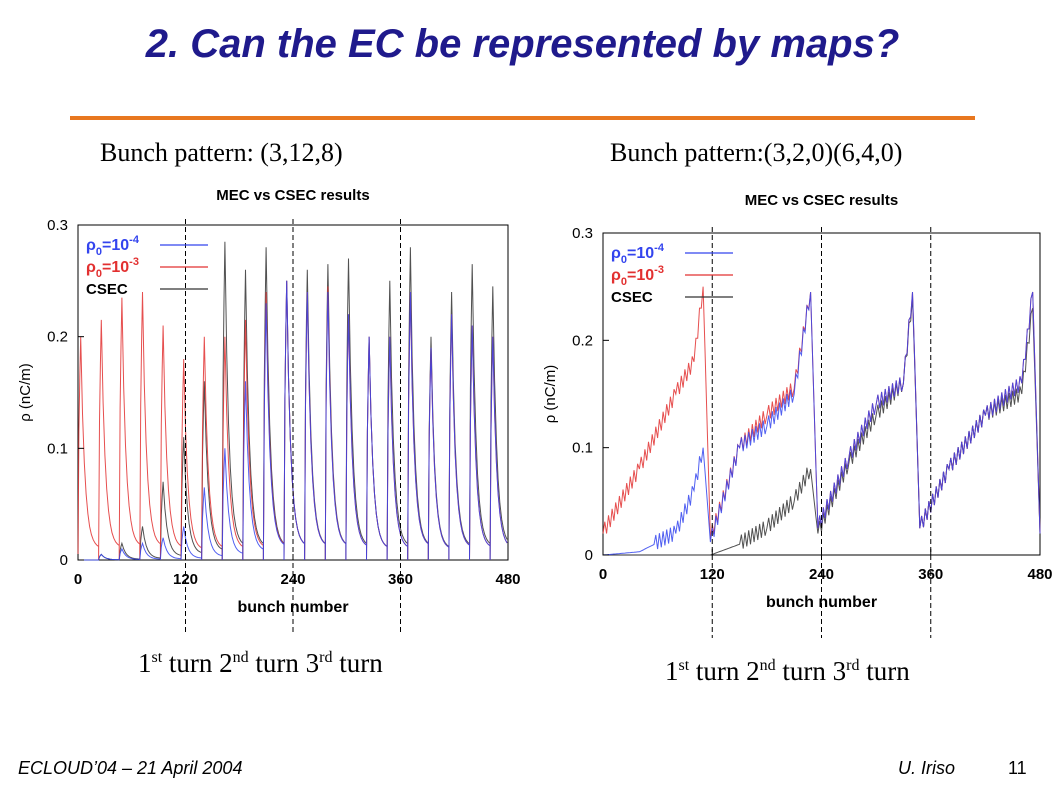  Describe the element at coordinates (1017, 768) in the screenshot. I see `page-number: 11` at that location.